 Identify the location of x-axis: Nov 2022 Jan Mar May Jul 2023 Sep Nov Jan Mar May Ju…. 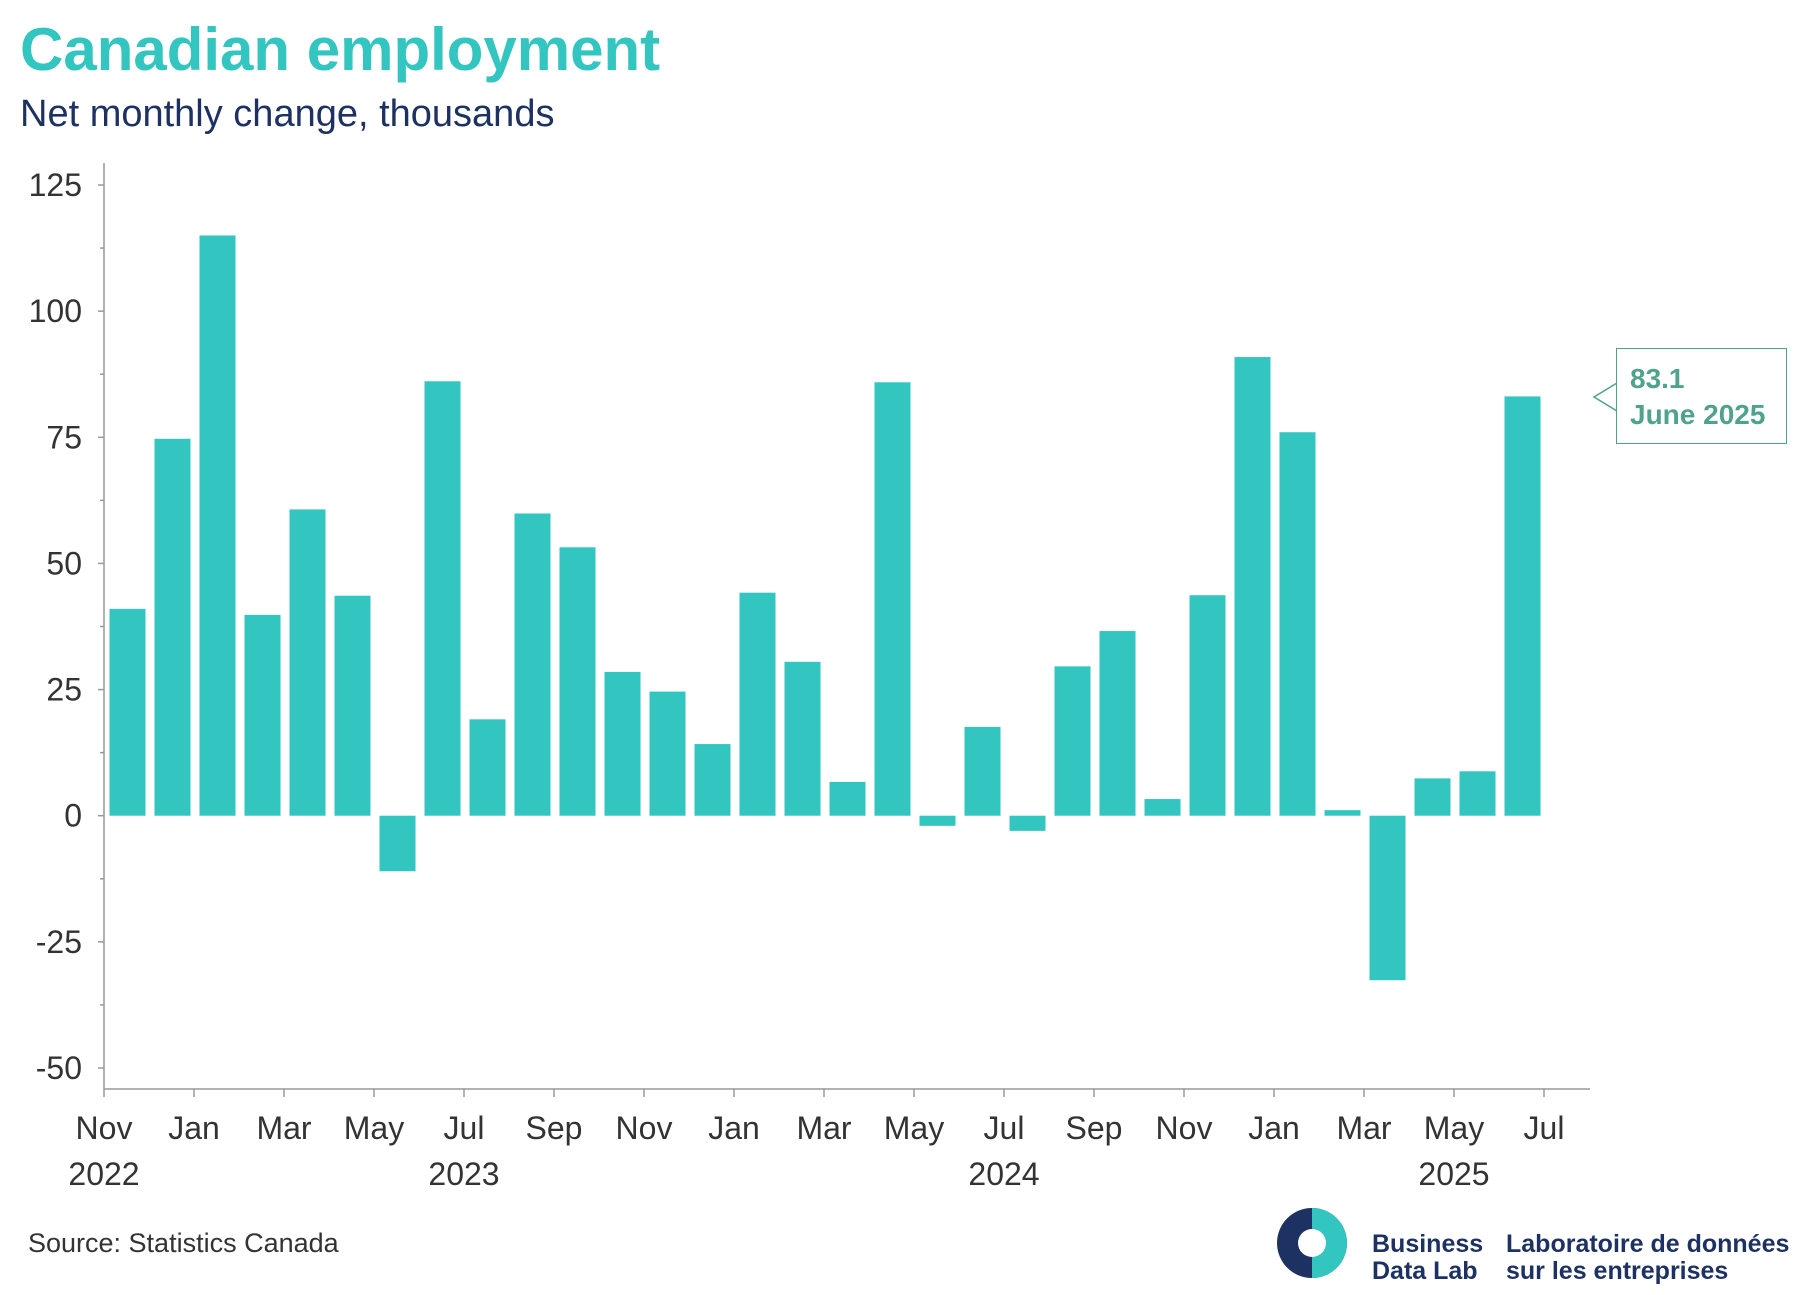
(829, 1140).